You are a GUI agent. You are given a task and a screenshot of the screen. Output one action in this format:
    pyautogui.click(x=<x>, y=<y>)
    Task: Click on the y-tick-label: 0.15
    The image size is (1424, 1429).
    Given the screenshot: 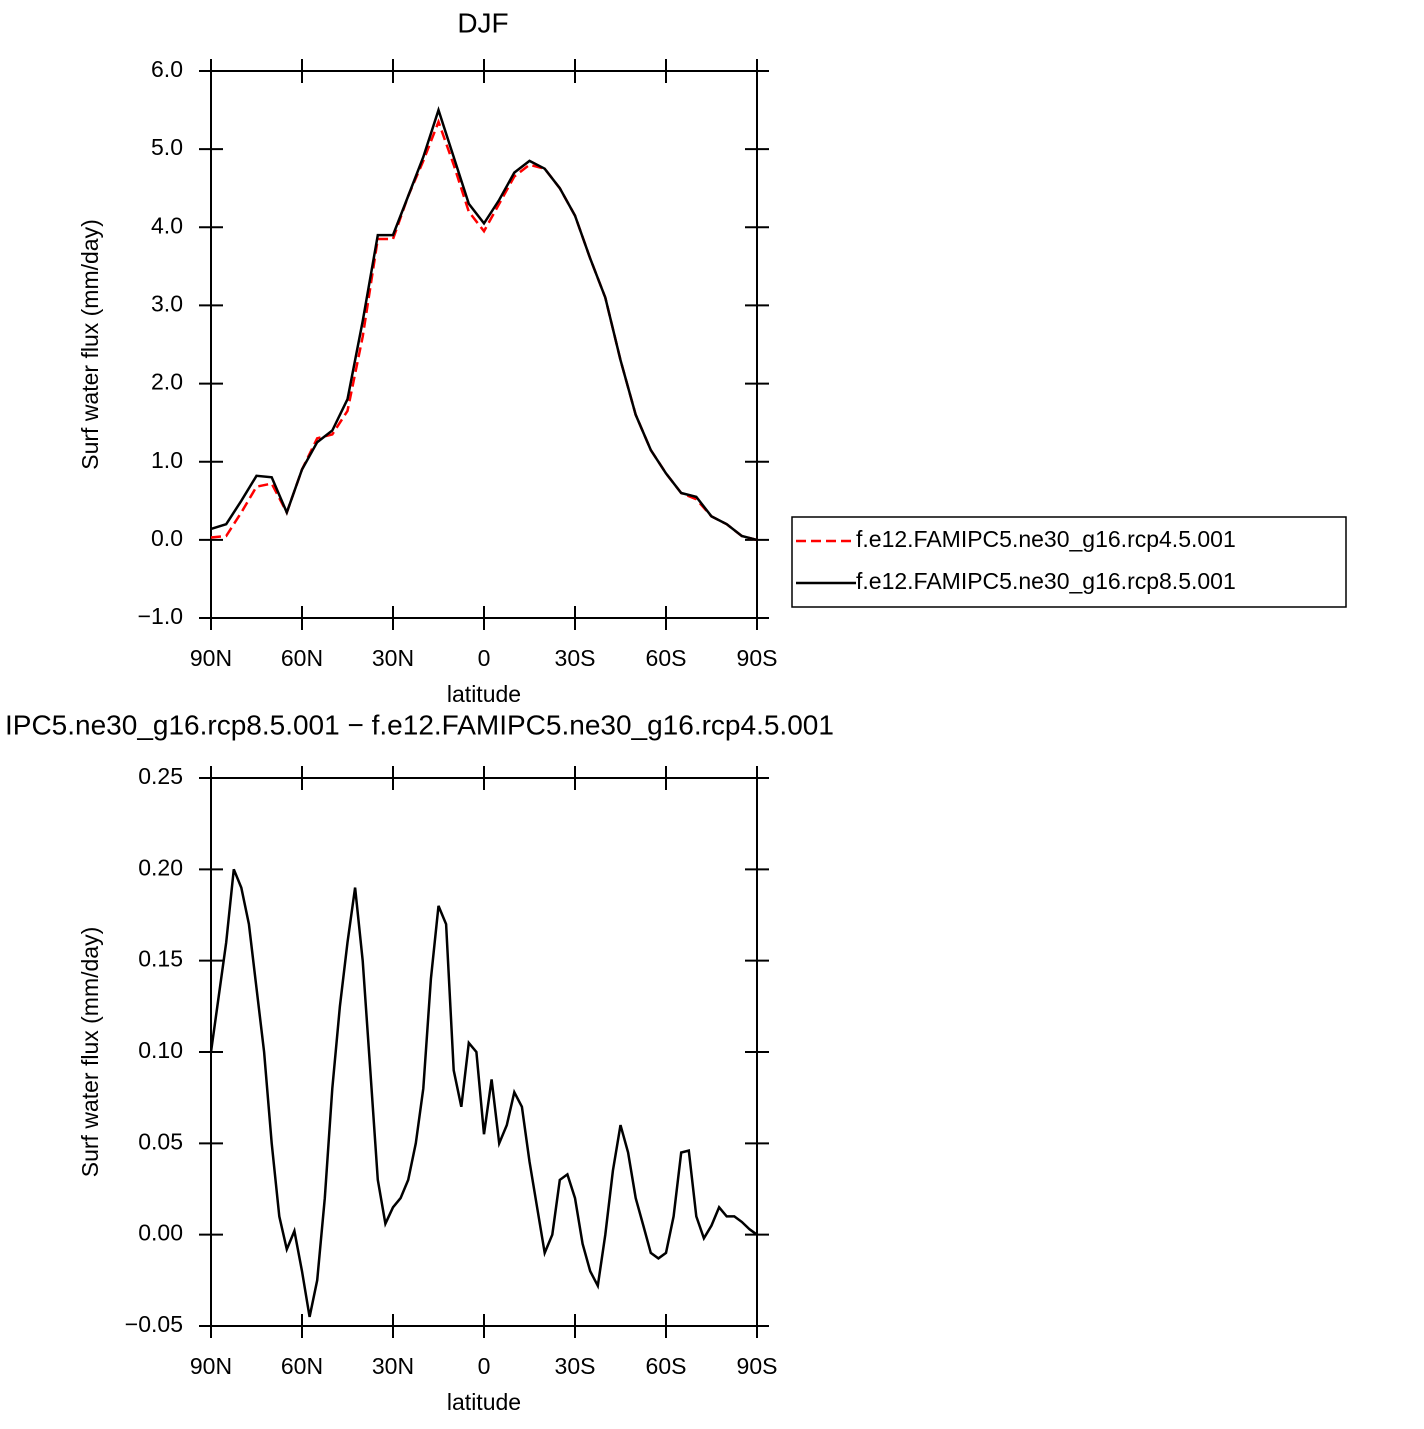 What is the action you would take?
    pyautogui.click(x=160, y=959)
    